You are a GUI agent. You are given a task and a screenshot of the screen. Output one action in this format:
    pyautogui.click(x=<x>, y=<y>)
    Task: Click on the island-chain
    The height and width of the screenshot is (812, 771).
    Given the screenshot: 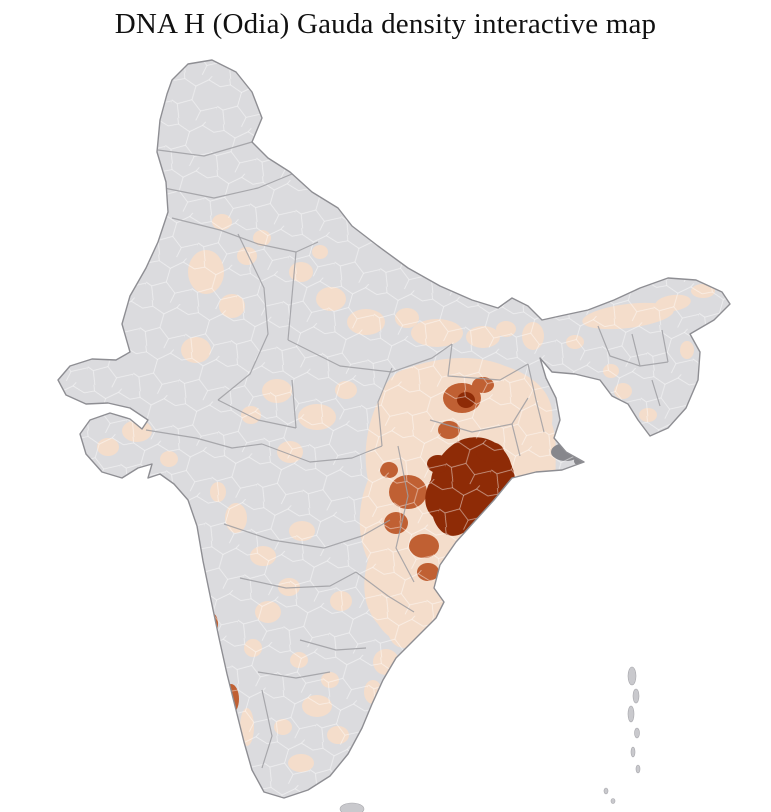 What is the action you would take?
    pyautogui.click(x=490, y=739)
    